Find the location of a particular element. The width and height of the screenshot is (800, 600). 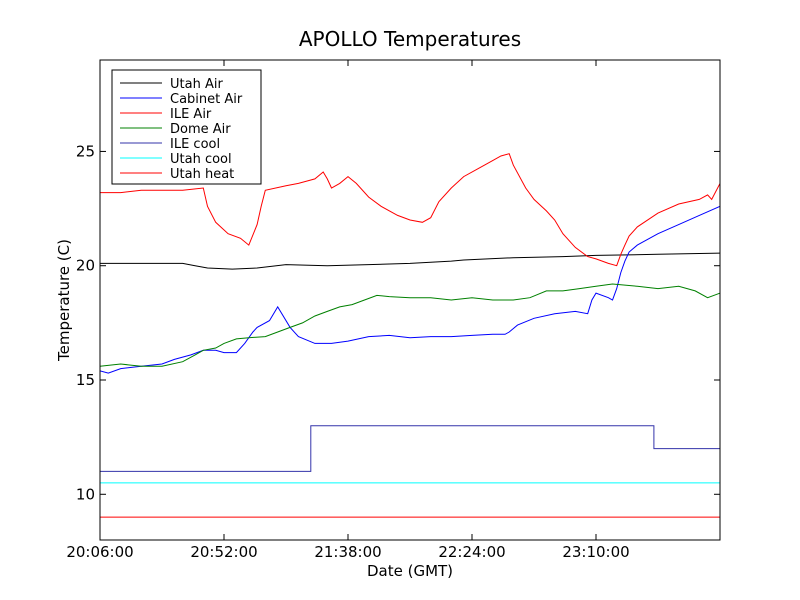

series-line-ile-air is located at coordinates (410, 210).